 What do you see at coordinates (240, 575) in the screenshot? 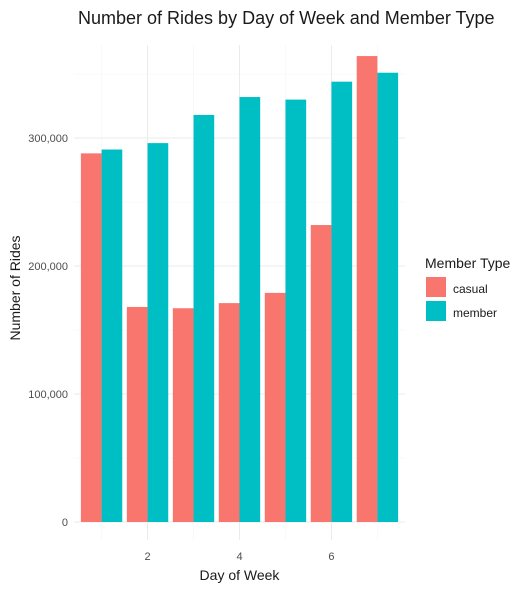
I see `x-axis-title: Day of Week` at bounding box center [240, 575].